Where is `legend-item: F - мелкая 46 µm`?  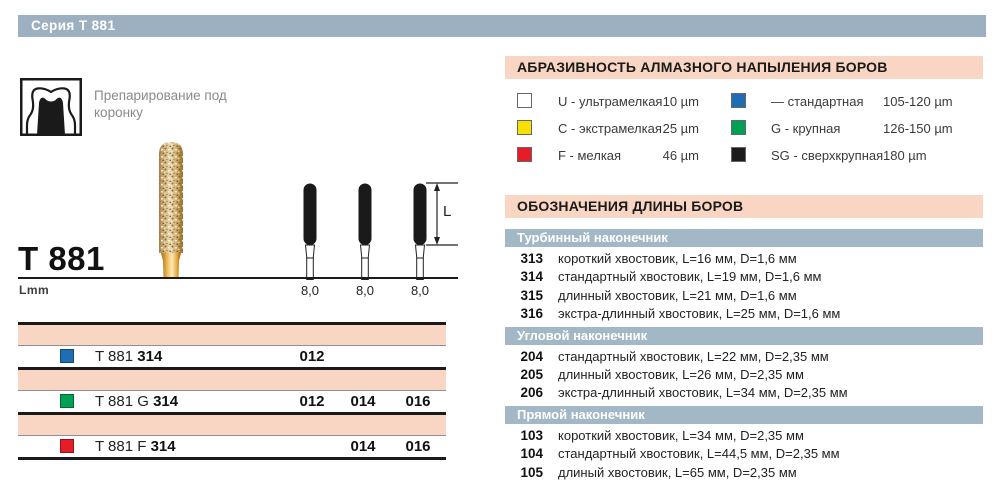
legend-item: F - мелкая 46 µm is located at coordinates (608, 160).